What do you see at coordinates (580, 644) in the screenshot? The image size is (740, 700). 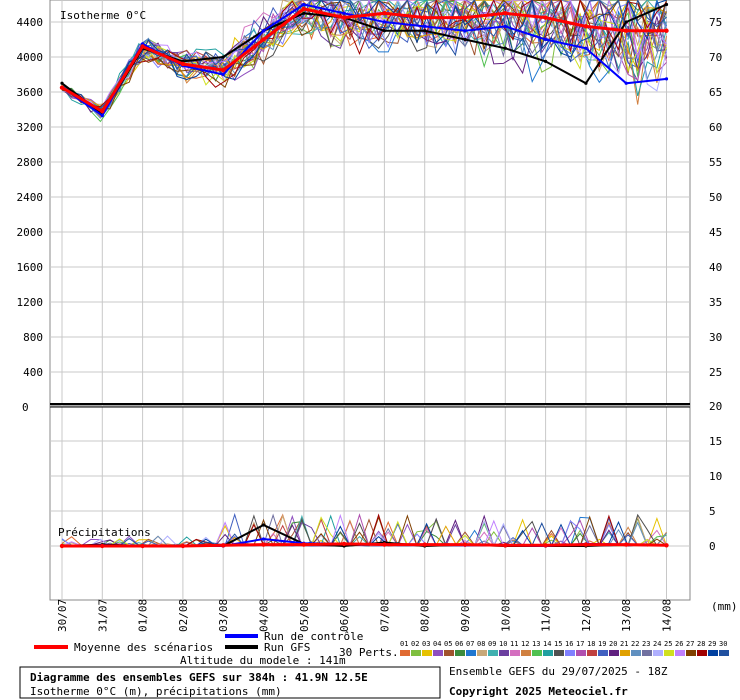 I see `pert-id: 17` at bounding box center [580, 644].